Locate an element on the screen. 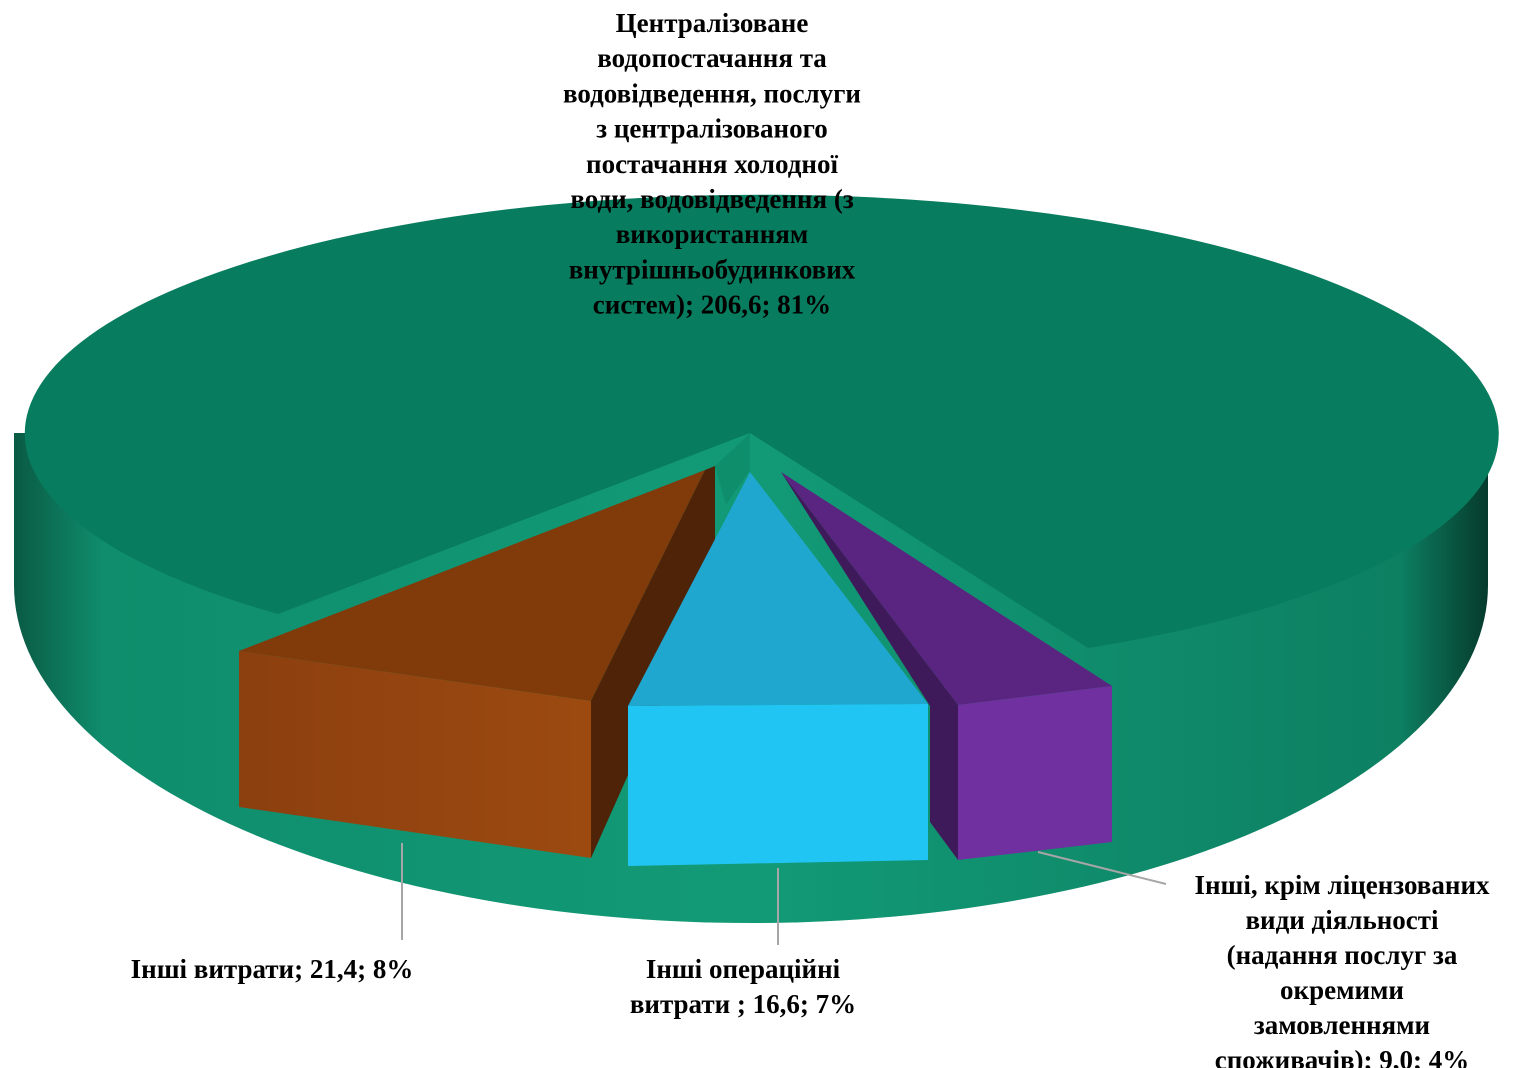  leader-line-licensed is located at coordinates (1102, 868).